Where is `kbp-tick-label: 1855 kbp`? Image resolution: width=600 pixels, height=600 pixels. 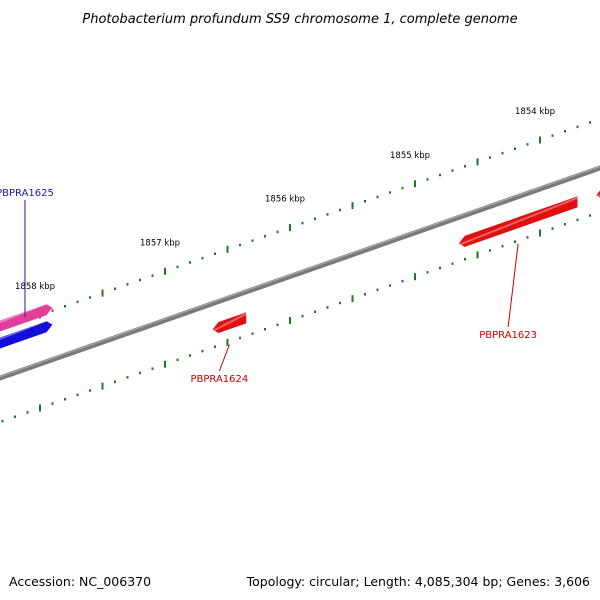
kbp-tick-label: 1855 kbp is located at coordinates (410, 156).